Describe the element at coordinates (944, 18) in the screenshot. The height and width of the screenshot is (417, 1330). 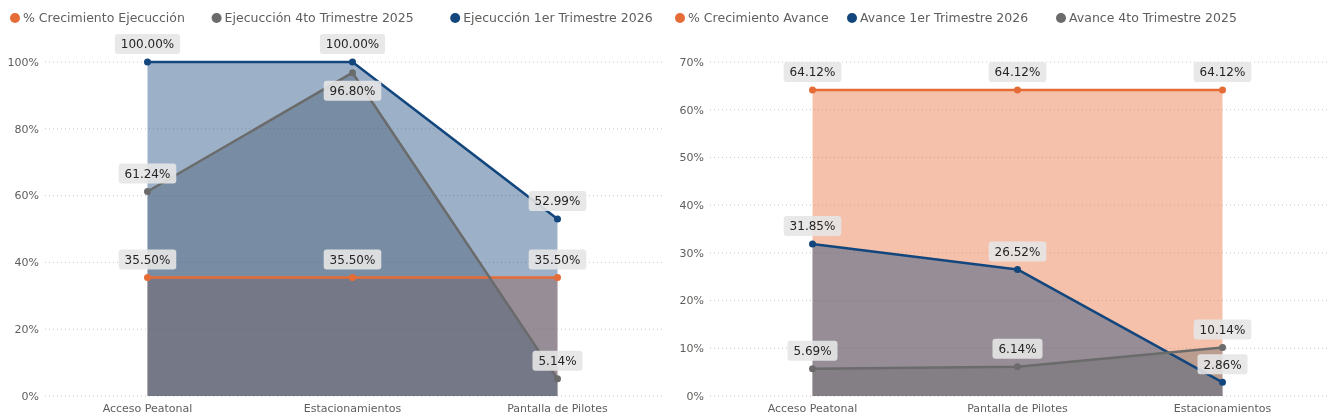
I see `legend-label: Avance 1er Trimestre 2026` at that location.